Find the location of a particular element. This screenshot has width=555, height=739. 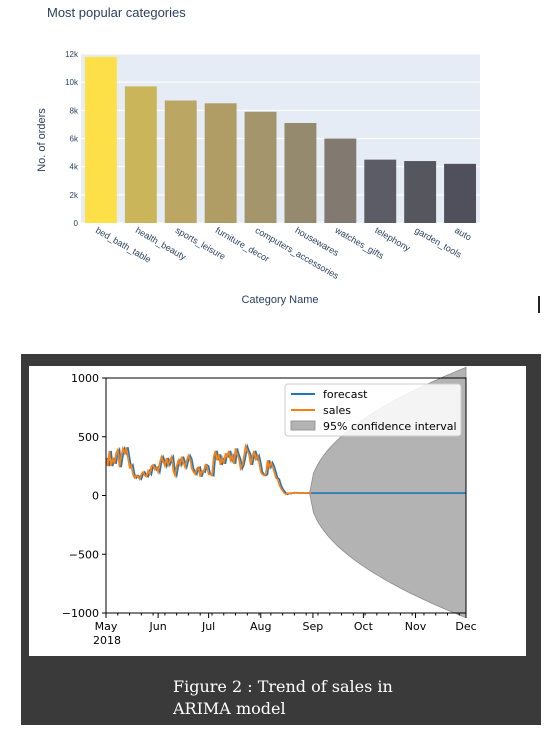

arima-x-tick-label: Aug is located at coordinates (260, 626).